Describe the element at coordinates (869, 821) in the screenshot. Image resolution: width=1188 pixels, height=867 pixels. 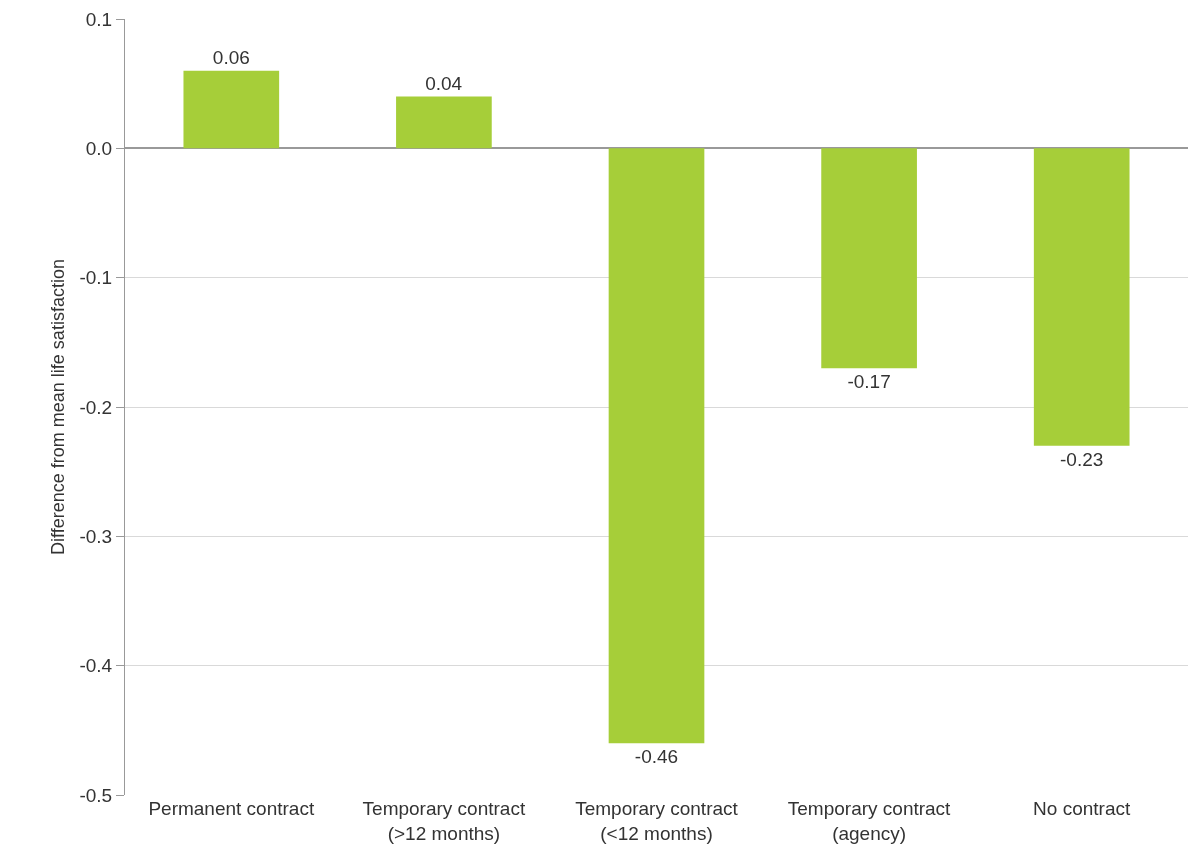
I see `x-tick-label: Temporary contract (agency)` at that location.